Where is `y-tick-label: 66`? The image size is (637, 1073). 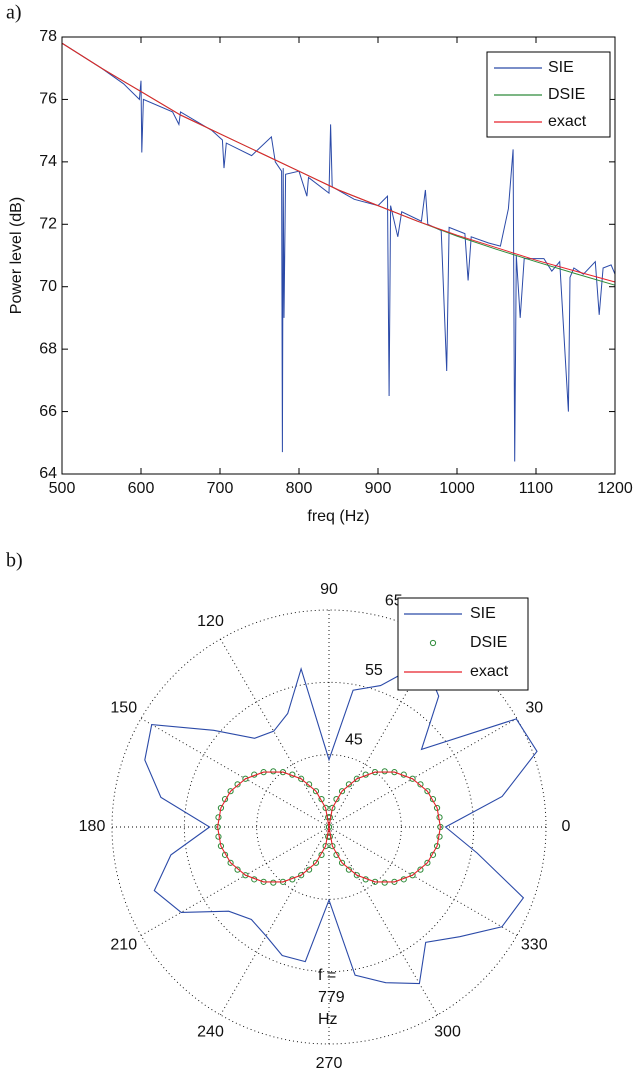 y-tick-label: 66 is located at coordinates (48, 411).